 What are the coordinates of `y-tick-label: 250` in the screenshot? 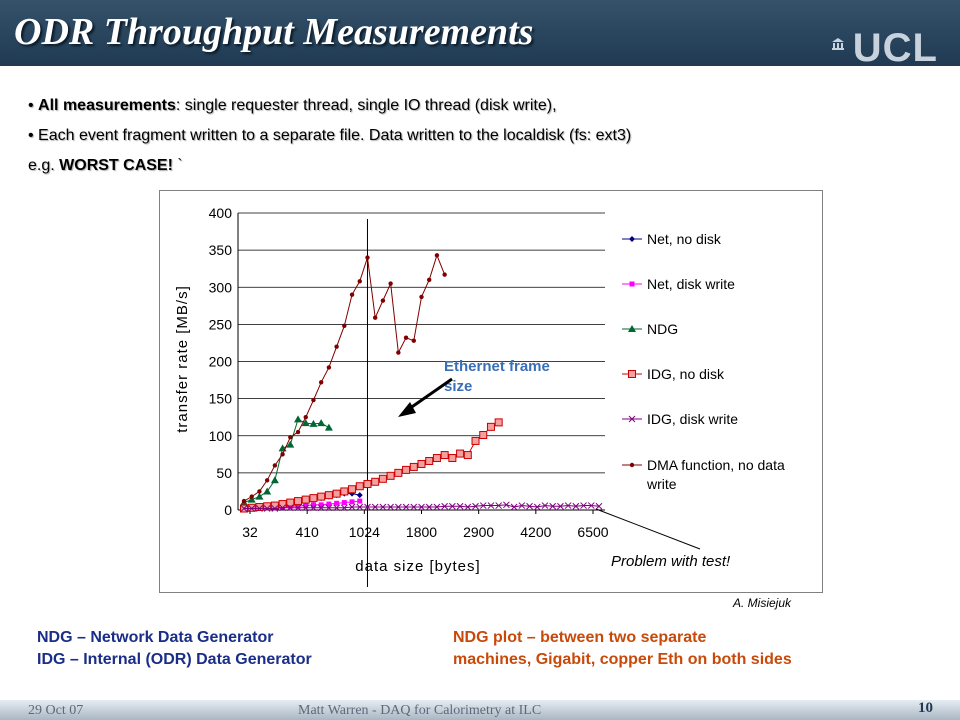 It's located at (221, 324).